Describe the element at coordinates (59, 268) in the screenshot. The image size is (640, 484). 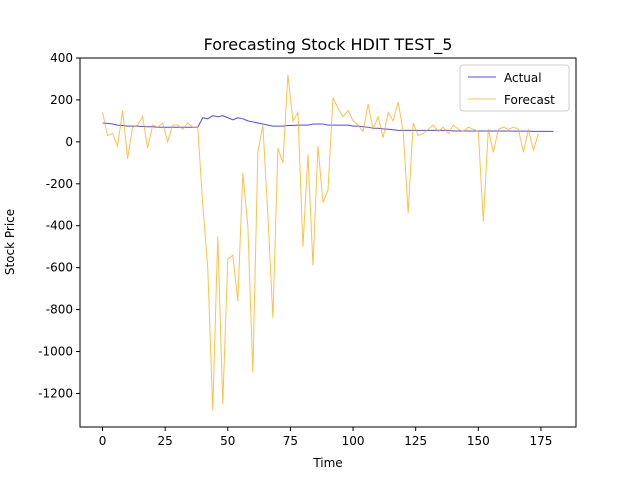
I see `y-tick-label: -600` at that location.